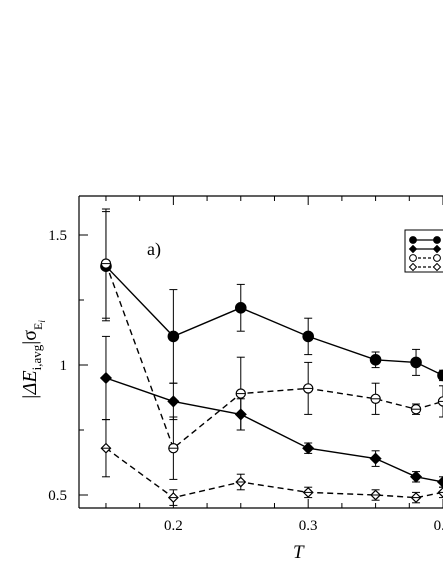  What do you see at coordinates (57, 236) in the screenshot?
I see `y-tick-label: 1.5` at bounding box center [57, 236].